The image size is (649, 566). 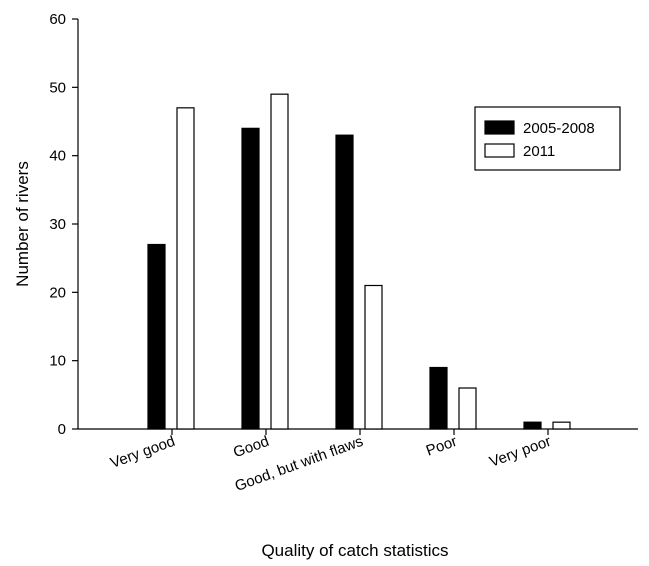 I want to click on legend-swatch-2005-2008, so click(x=499, y=127).